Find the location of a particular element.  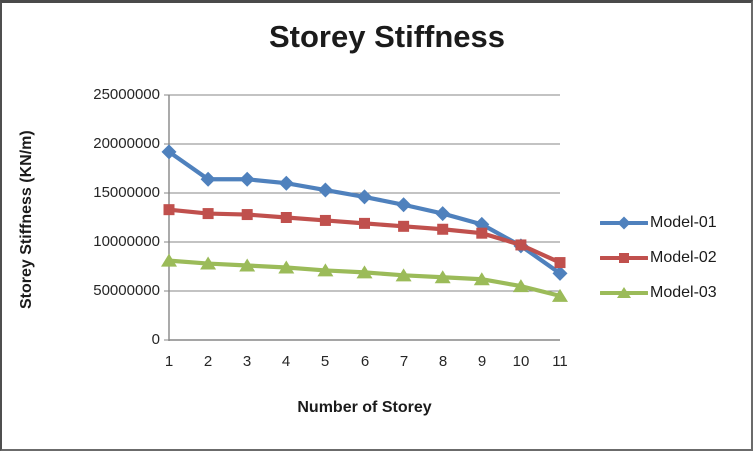

y-tick-label: 15000000 is located at coordinates (126, 192).